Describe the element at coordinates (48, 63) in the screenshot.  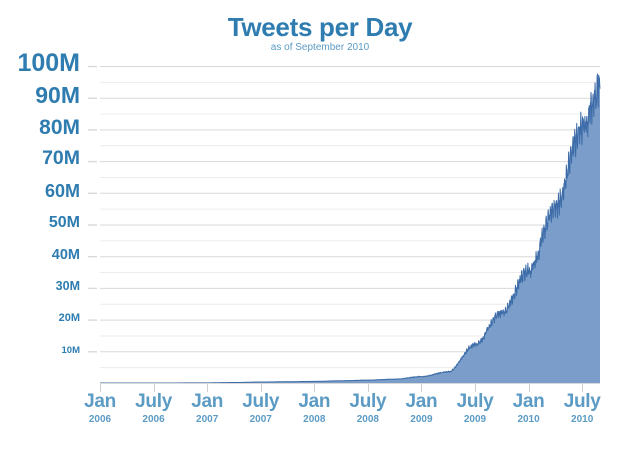
I see `y-axis-tick-label: 100M` at that location.